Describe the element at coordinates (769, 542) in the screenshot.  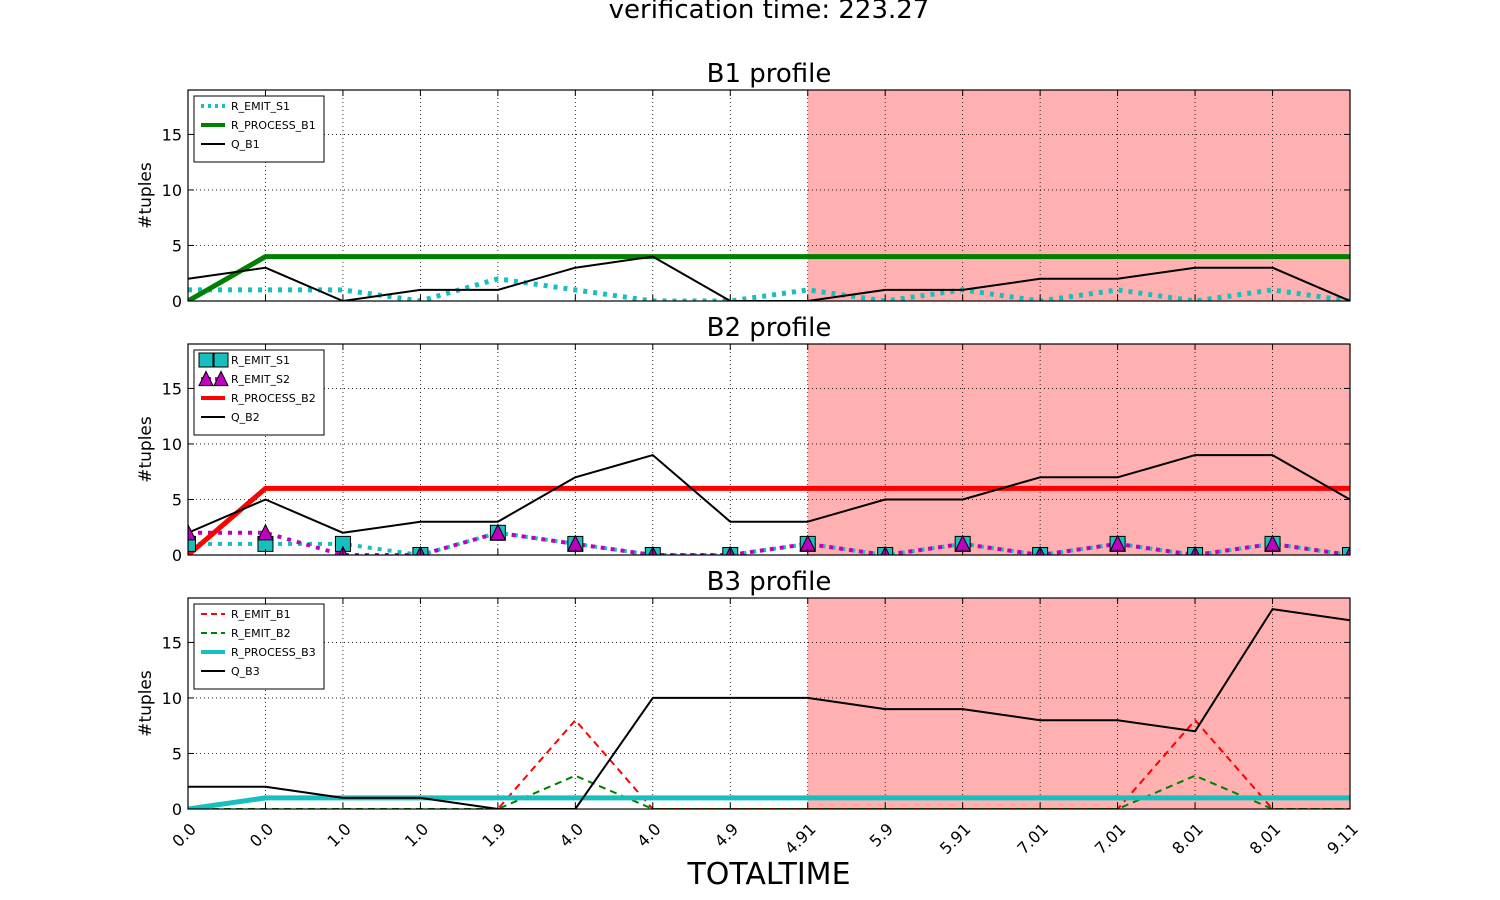
I see `series-line-r-emit-s2` at that location.